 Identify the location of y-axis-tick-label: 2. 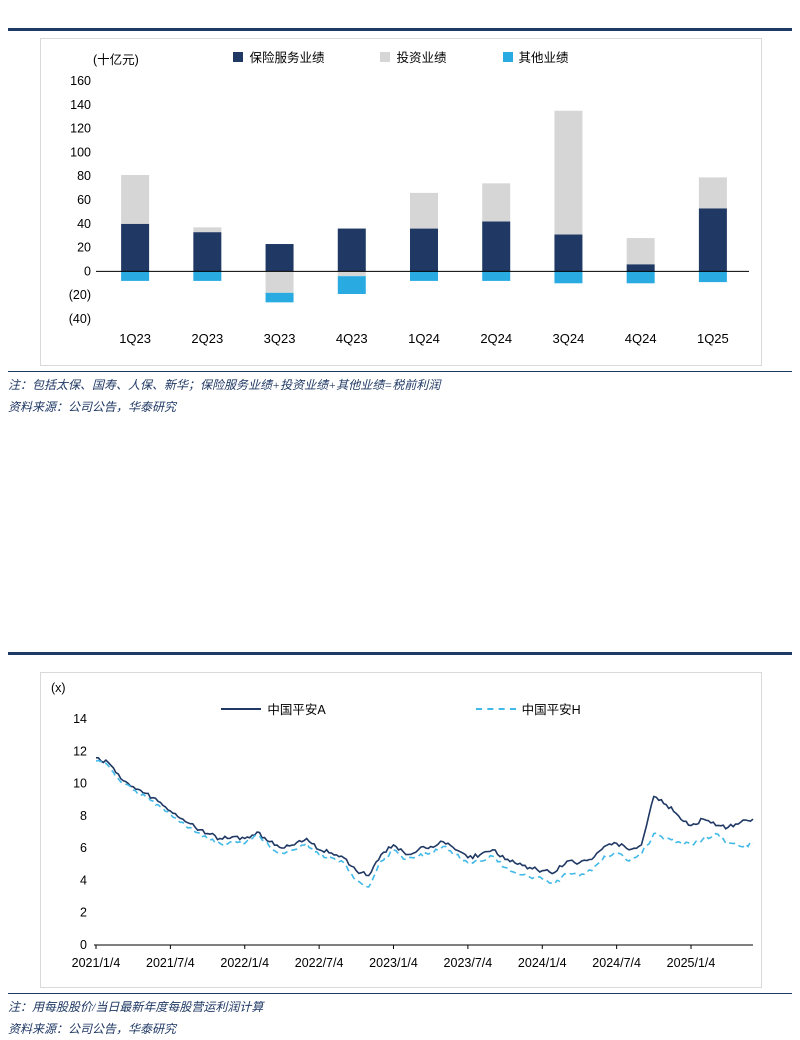
(83, 913).